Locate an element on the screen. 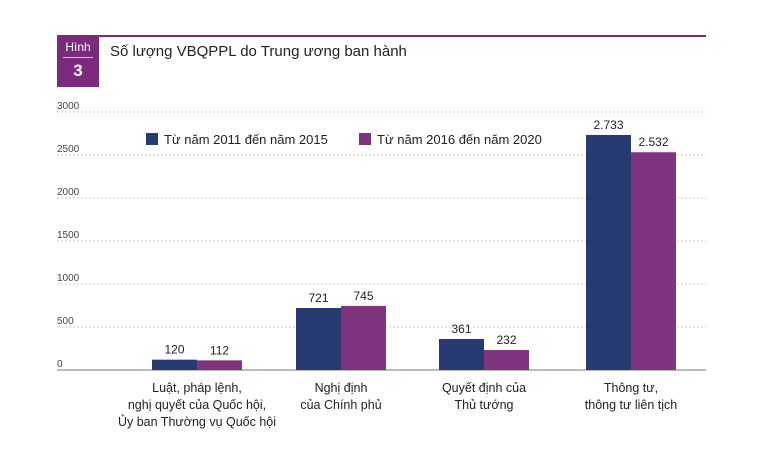 The image size is (765, 459). data-label: 2.733 is located at coordinates (608, 125).